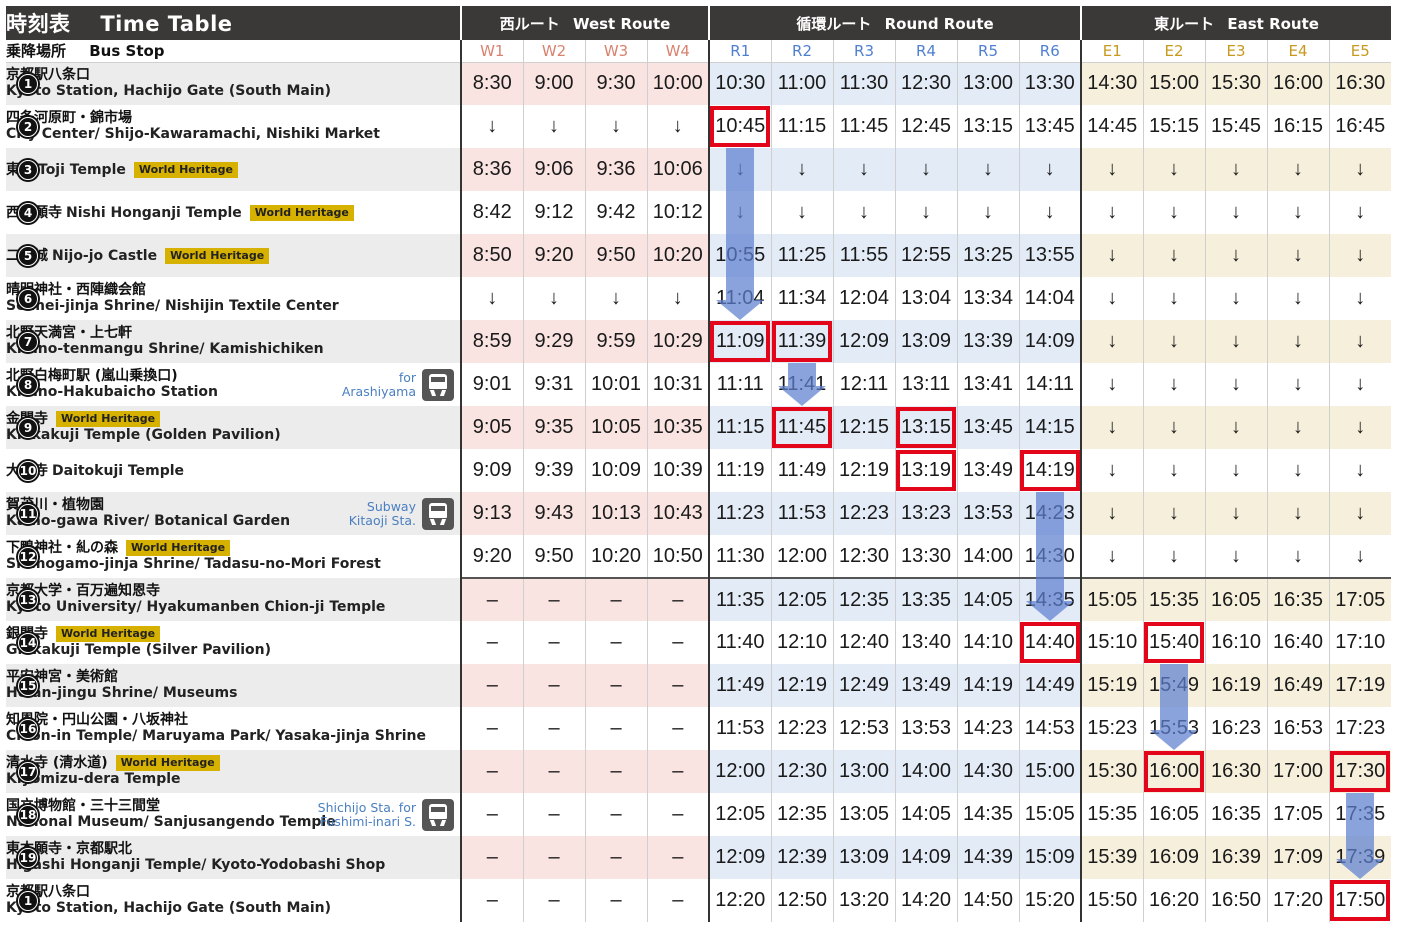  I want to click on time-cell: 13:39, so click(988, 341).